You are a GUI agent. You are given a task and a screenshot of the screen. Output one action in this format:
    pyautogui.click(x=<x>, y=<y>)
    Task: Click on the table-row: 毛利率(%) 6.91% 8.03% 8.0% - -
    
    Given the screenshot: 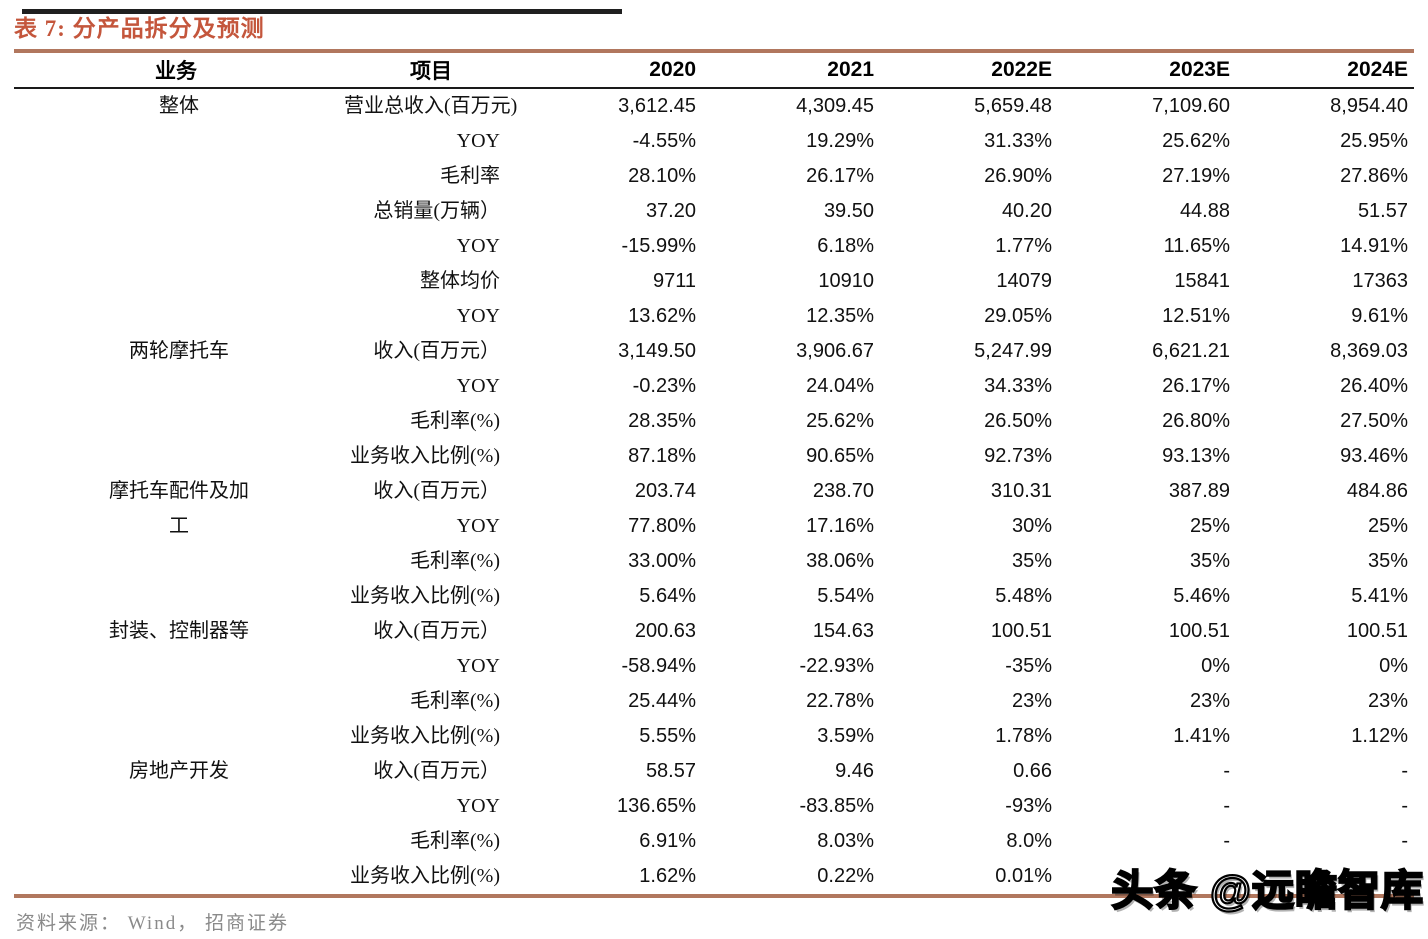 What is the action you would take?
    pyautogui.click(x=714, y=841)
    